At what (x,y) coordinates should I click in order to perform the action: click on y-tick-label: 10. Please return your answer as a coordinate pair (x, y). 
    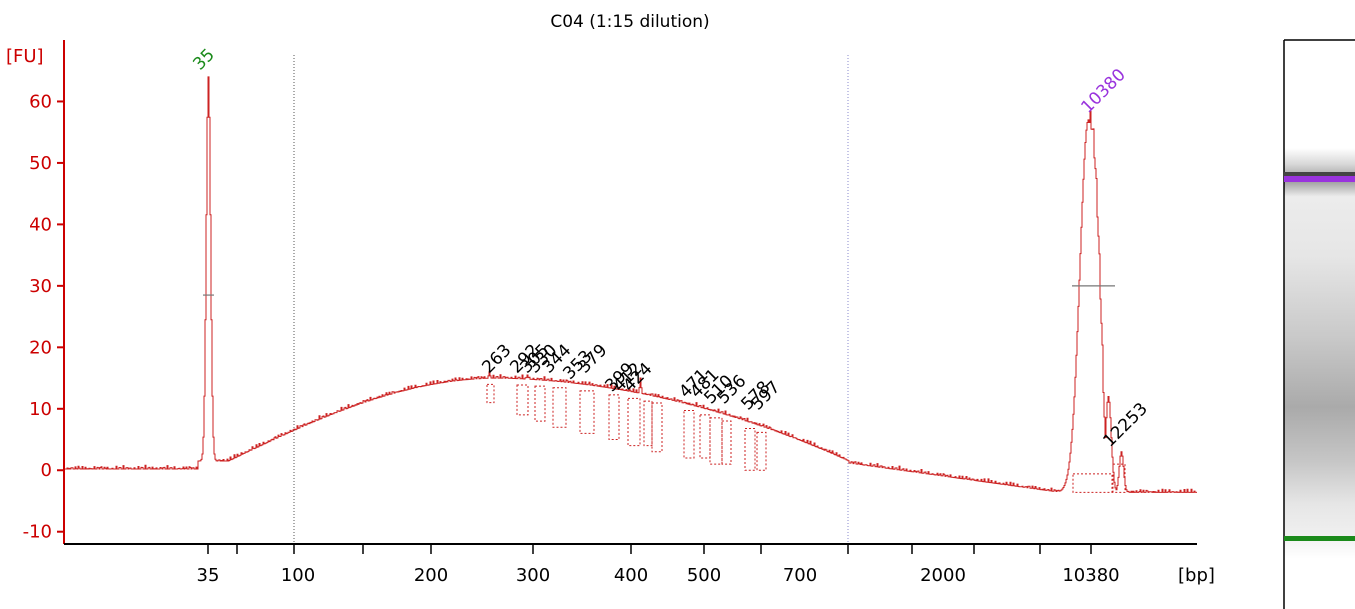
    Looking at the image, I should click on (40, 409).